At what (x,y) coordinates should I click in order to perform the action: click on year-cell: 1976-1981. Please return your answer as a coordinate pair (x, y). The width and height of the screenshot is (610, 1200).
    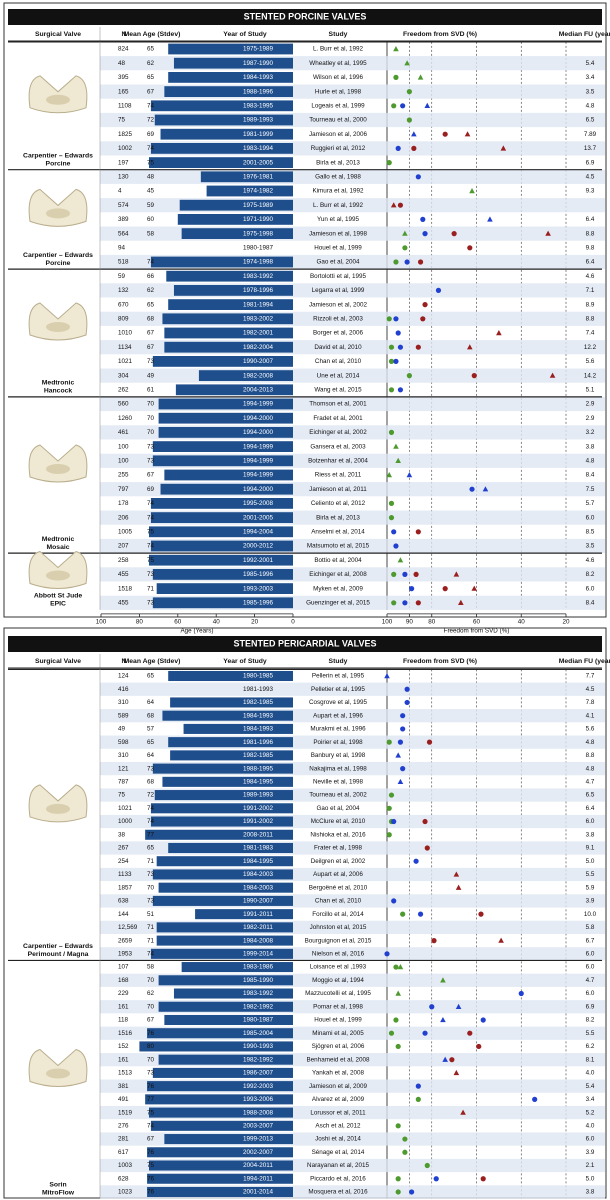
    Looking at the image, I should click on (258, 176).